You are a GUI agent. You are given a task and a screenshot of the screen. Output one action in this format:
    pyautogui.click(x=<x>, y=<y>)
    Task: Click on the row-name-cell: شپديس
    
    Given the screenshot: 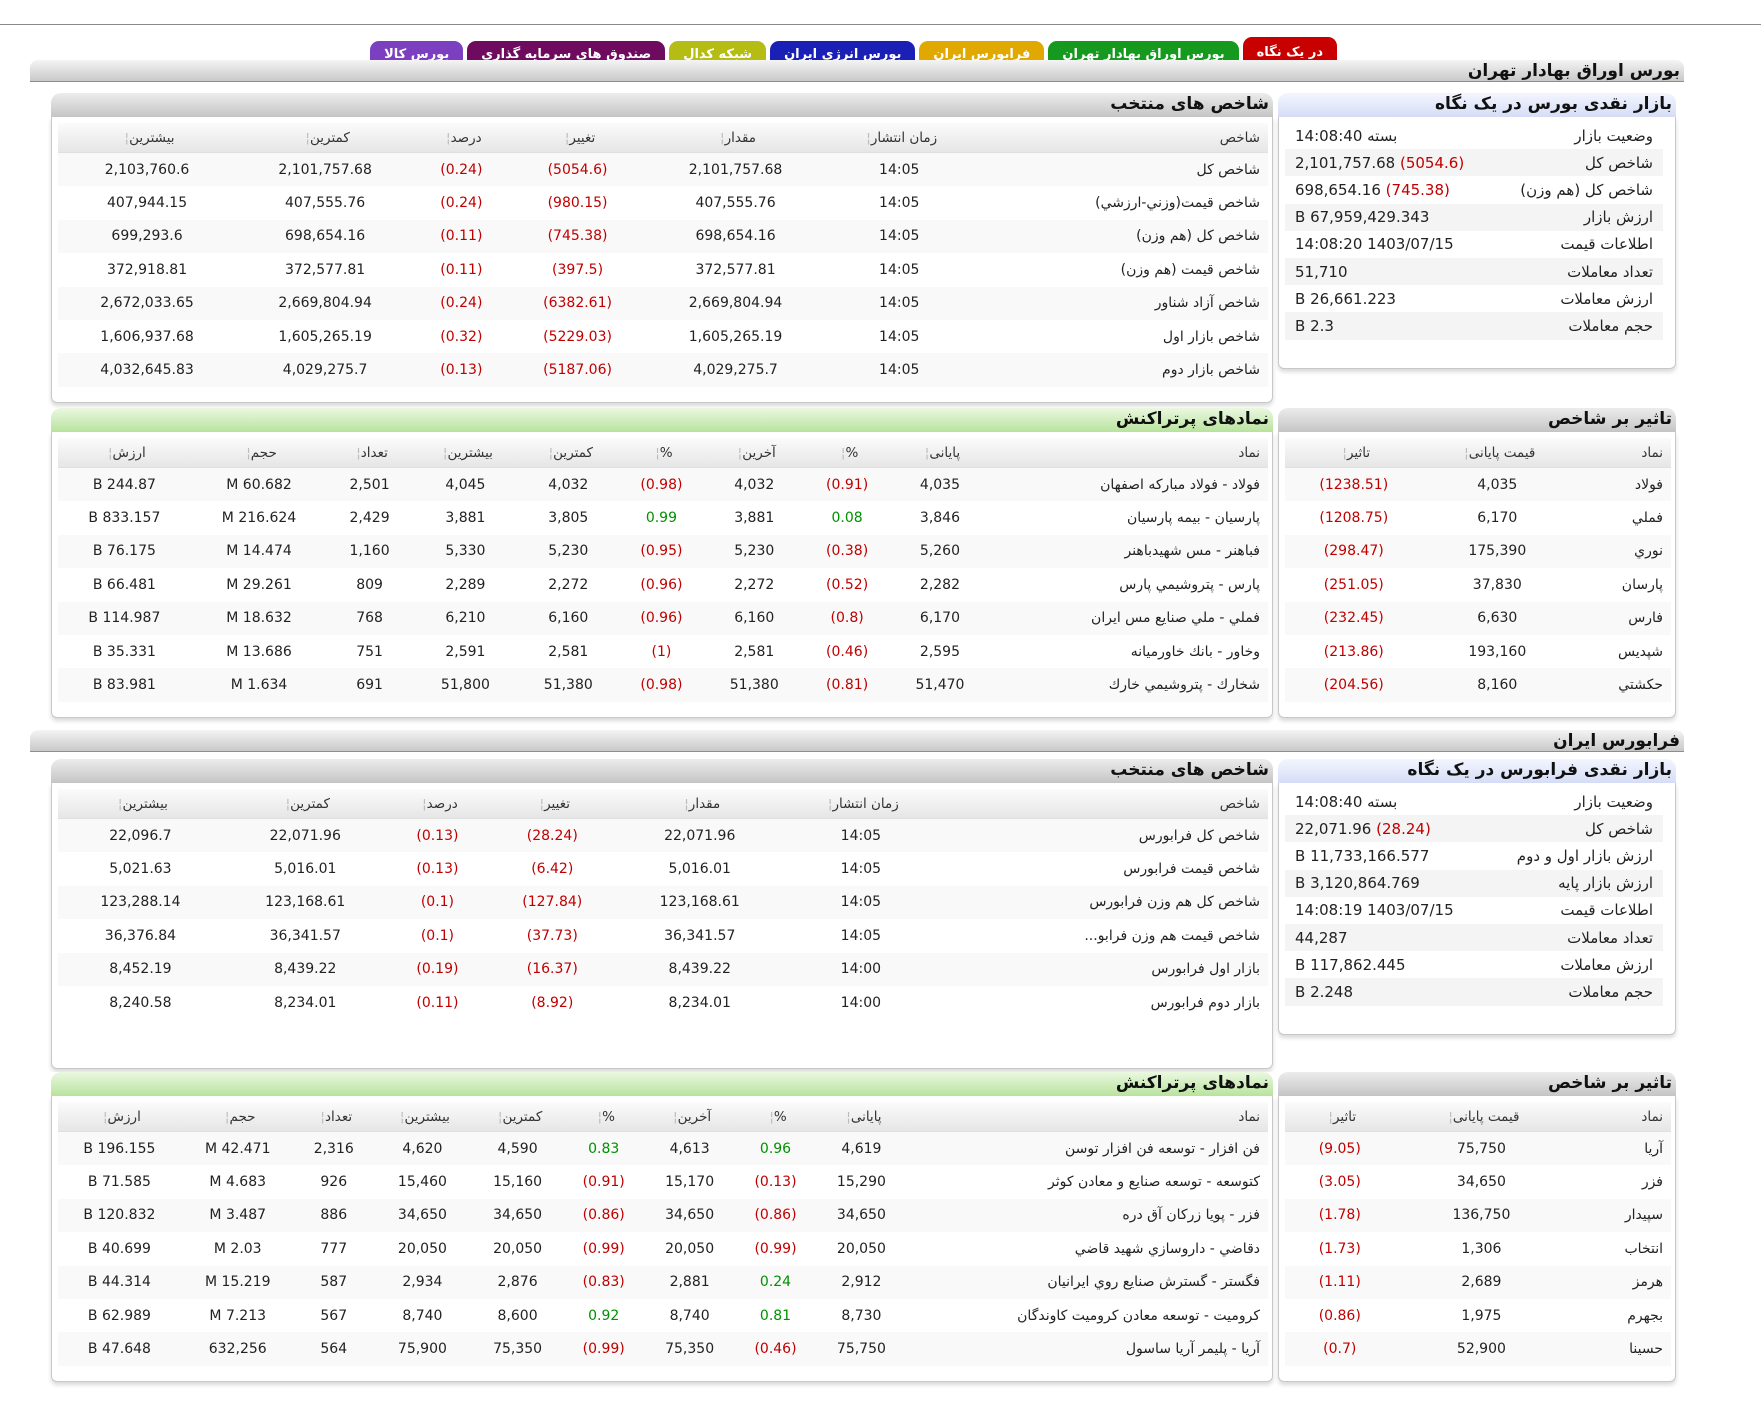 What is the action you would take?
    pyautogui.click(x=1640, y=651)
    